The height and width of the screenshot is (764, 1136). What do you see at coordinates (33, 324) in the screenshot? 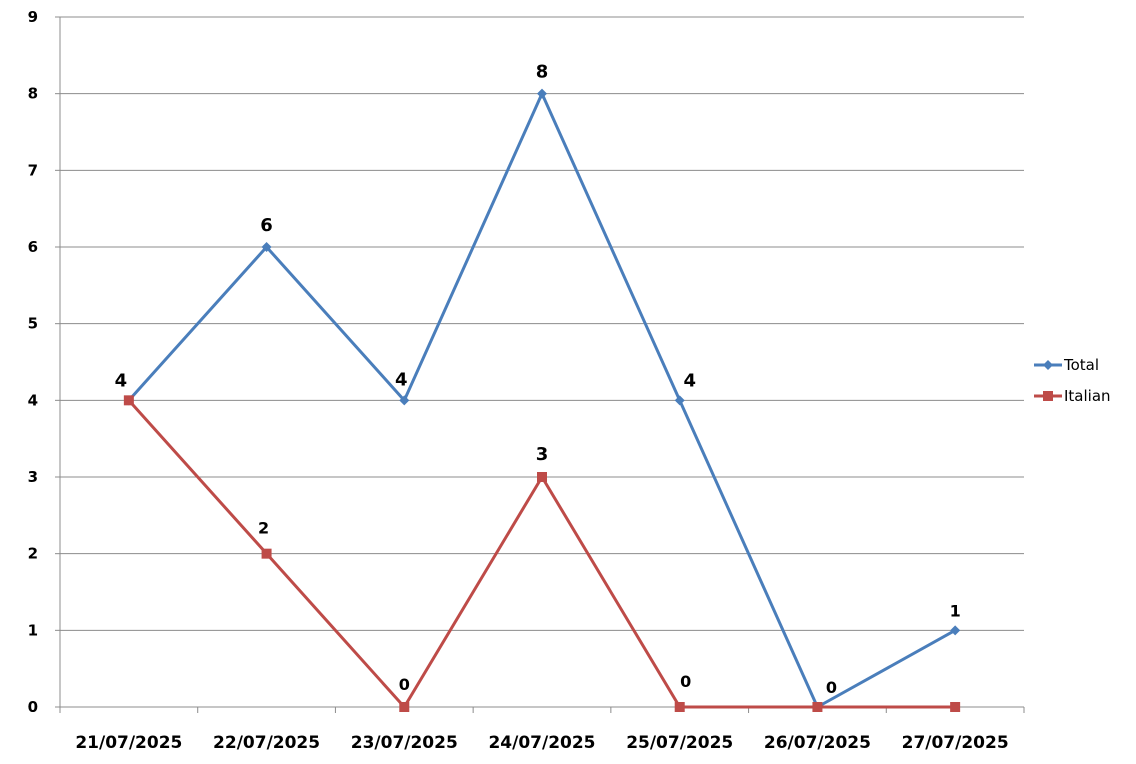
I see `y-tick-label-5: 5` at bounding box center [33, 324].